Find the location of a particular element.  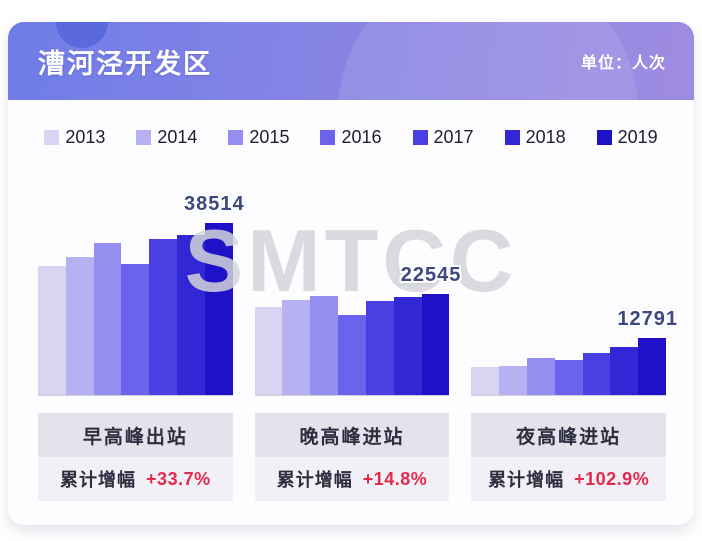

page-title: 漕河泾开发区 is located at coordinates (125, 63).